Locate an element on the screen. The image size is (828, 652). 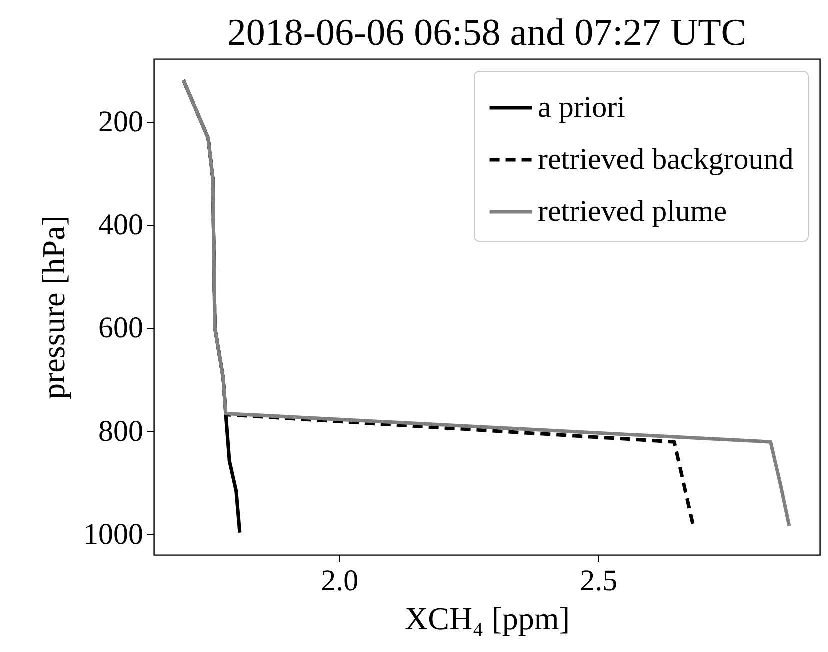
y-tick-label: 1000 is located at coordinates (114, 534).